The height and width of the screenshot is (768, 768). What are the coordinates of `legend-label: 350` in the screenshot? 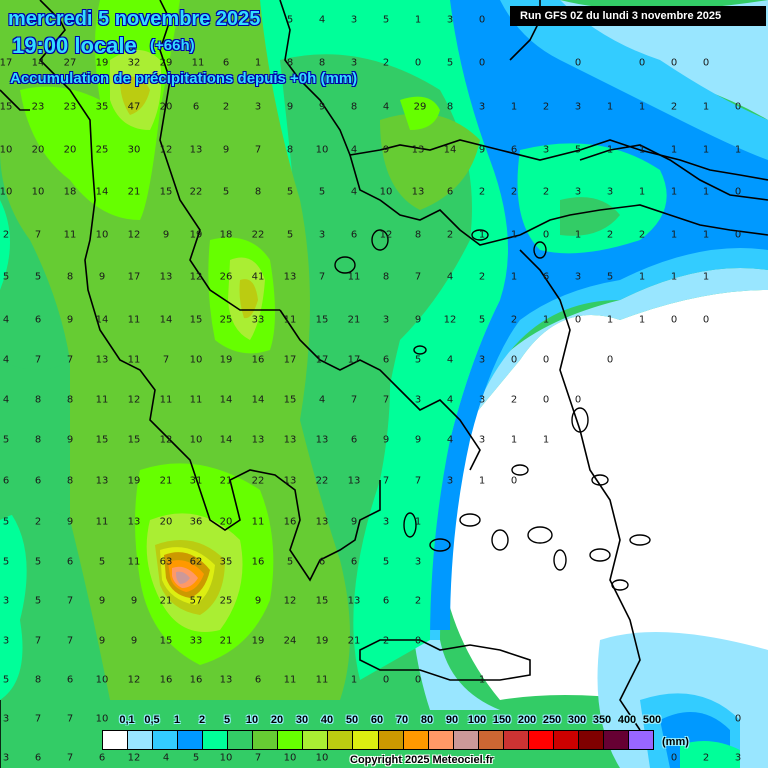 It's located at (602, 720).